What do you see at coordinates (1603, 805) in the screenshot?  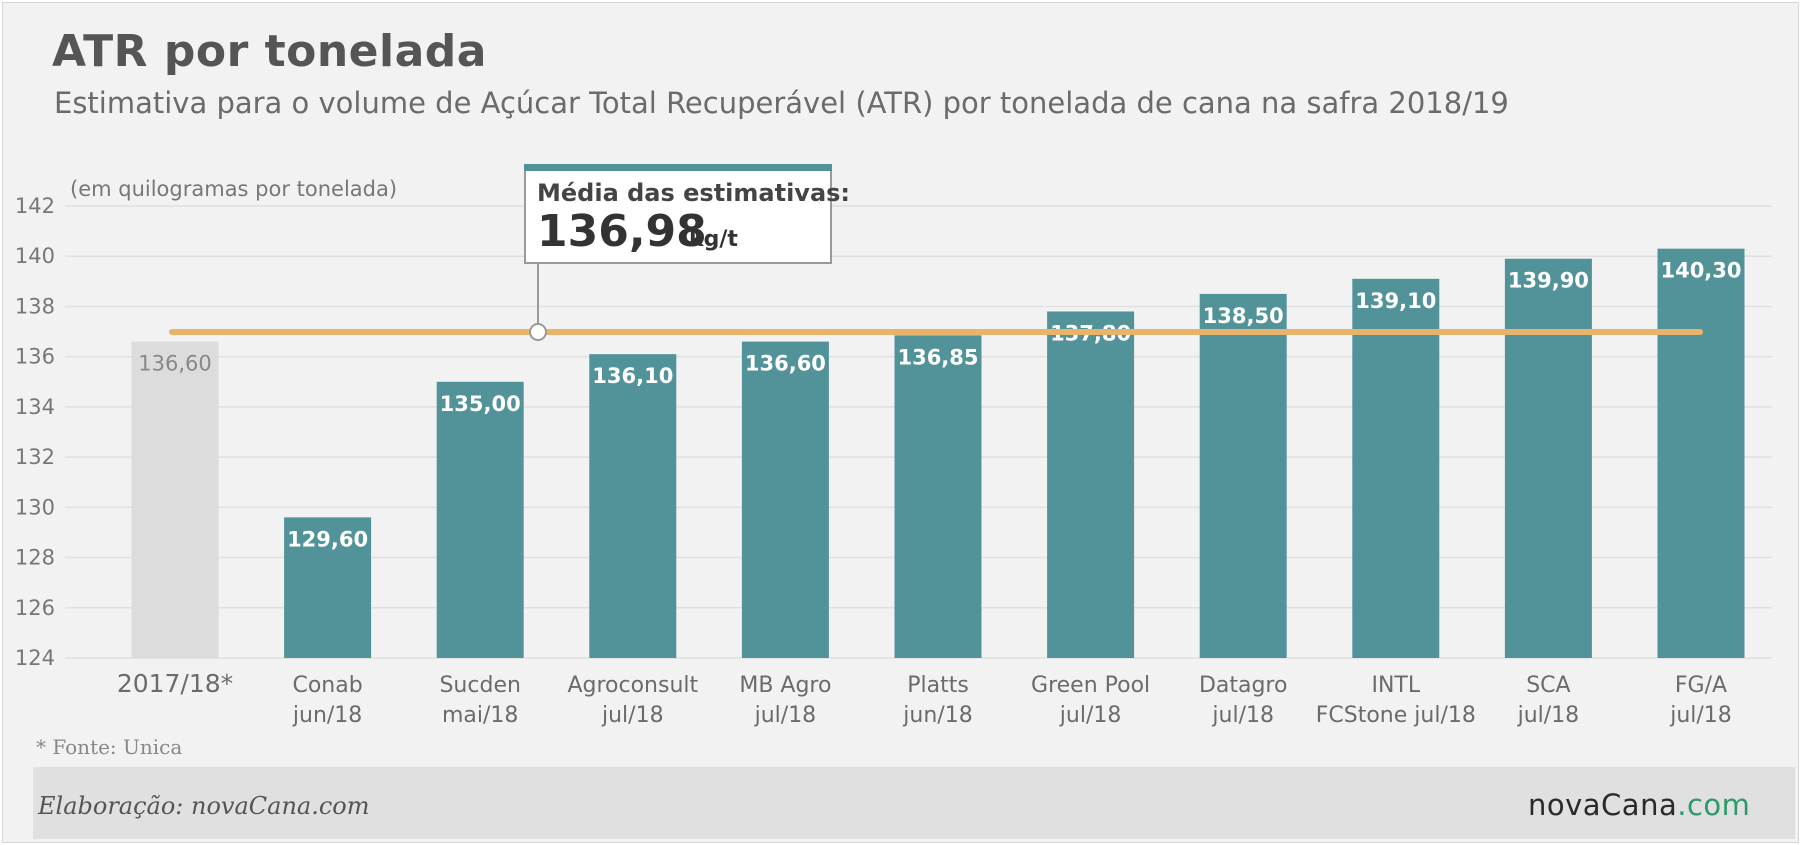 I see `logo-main: novaCana` at bounding box center [1603, 805].